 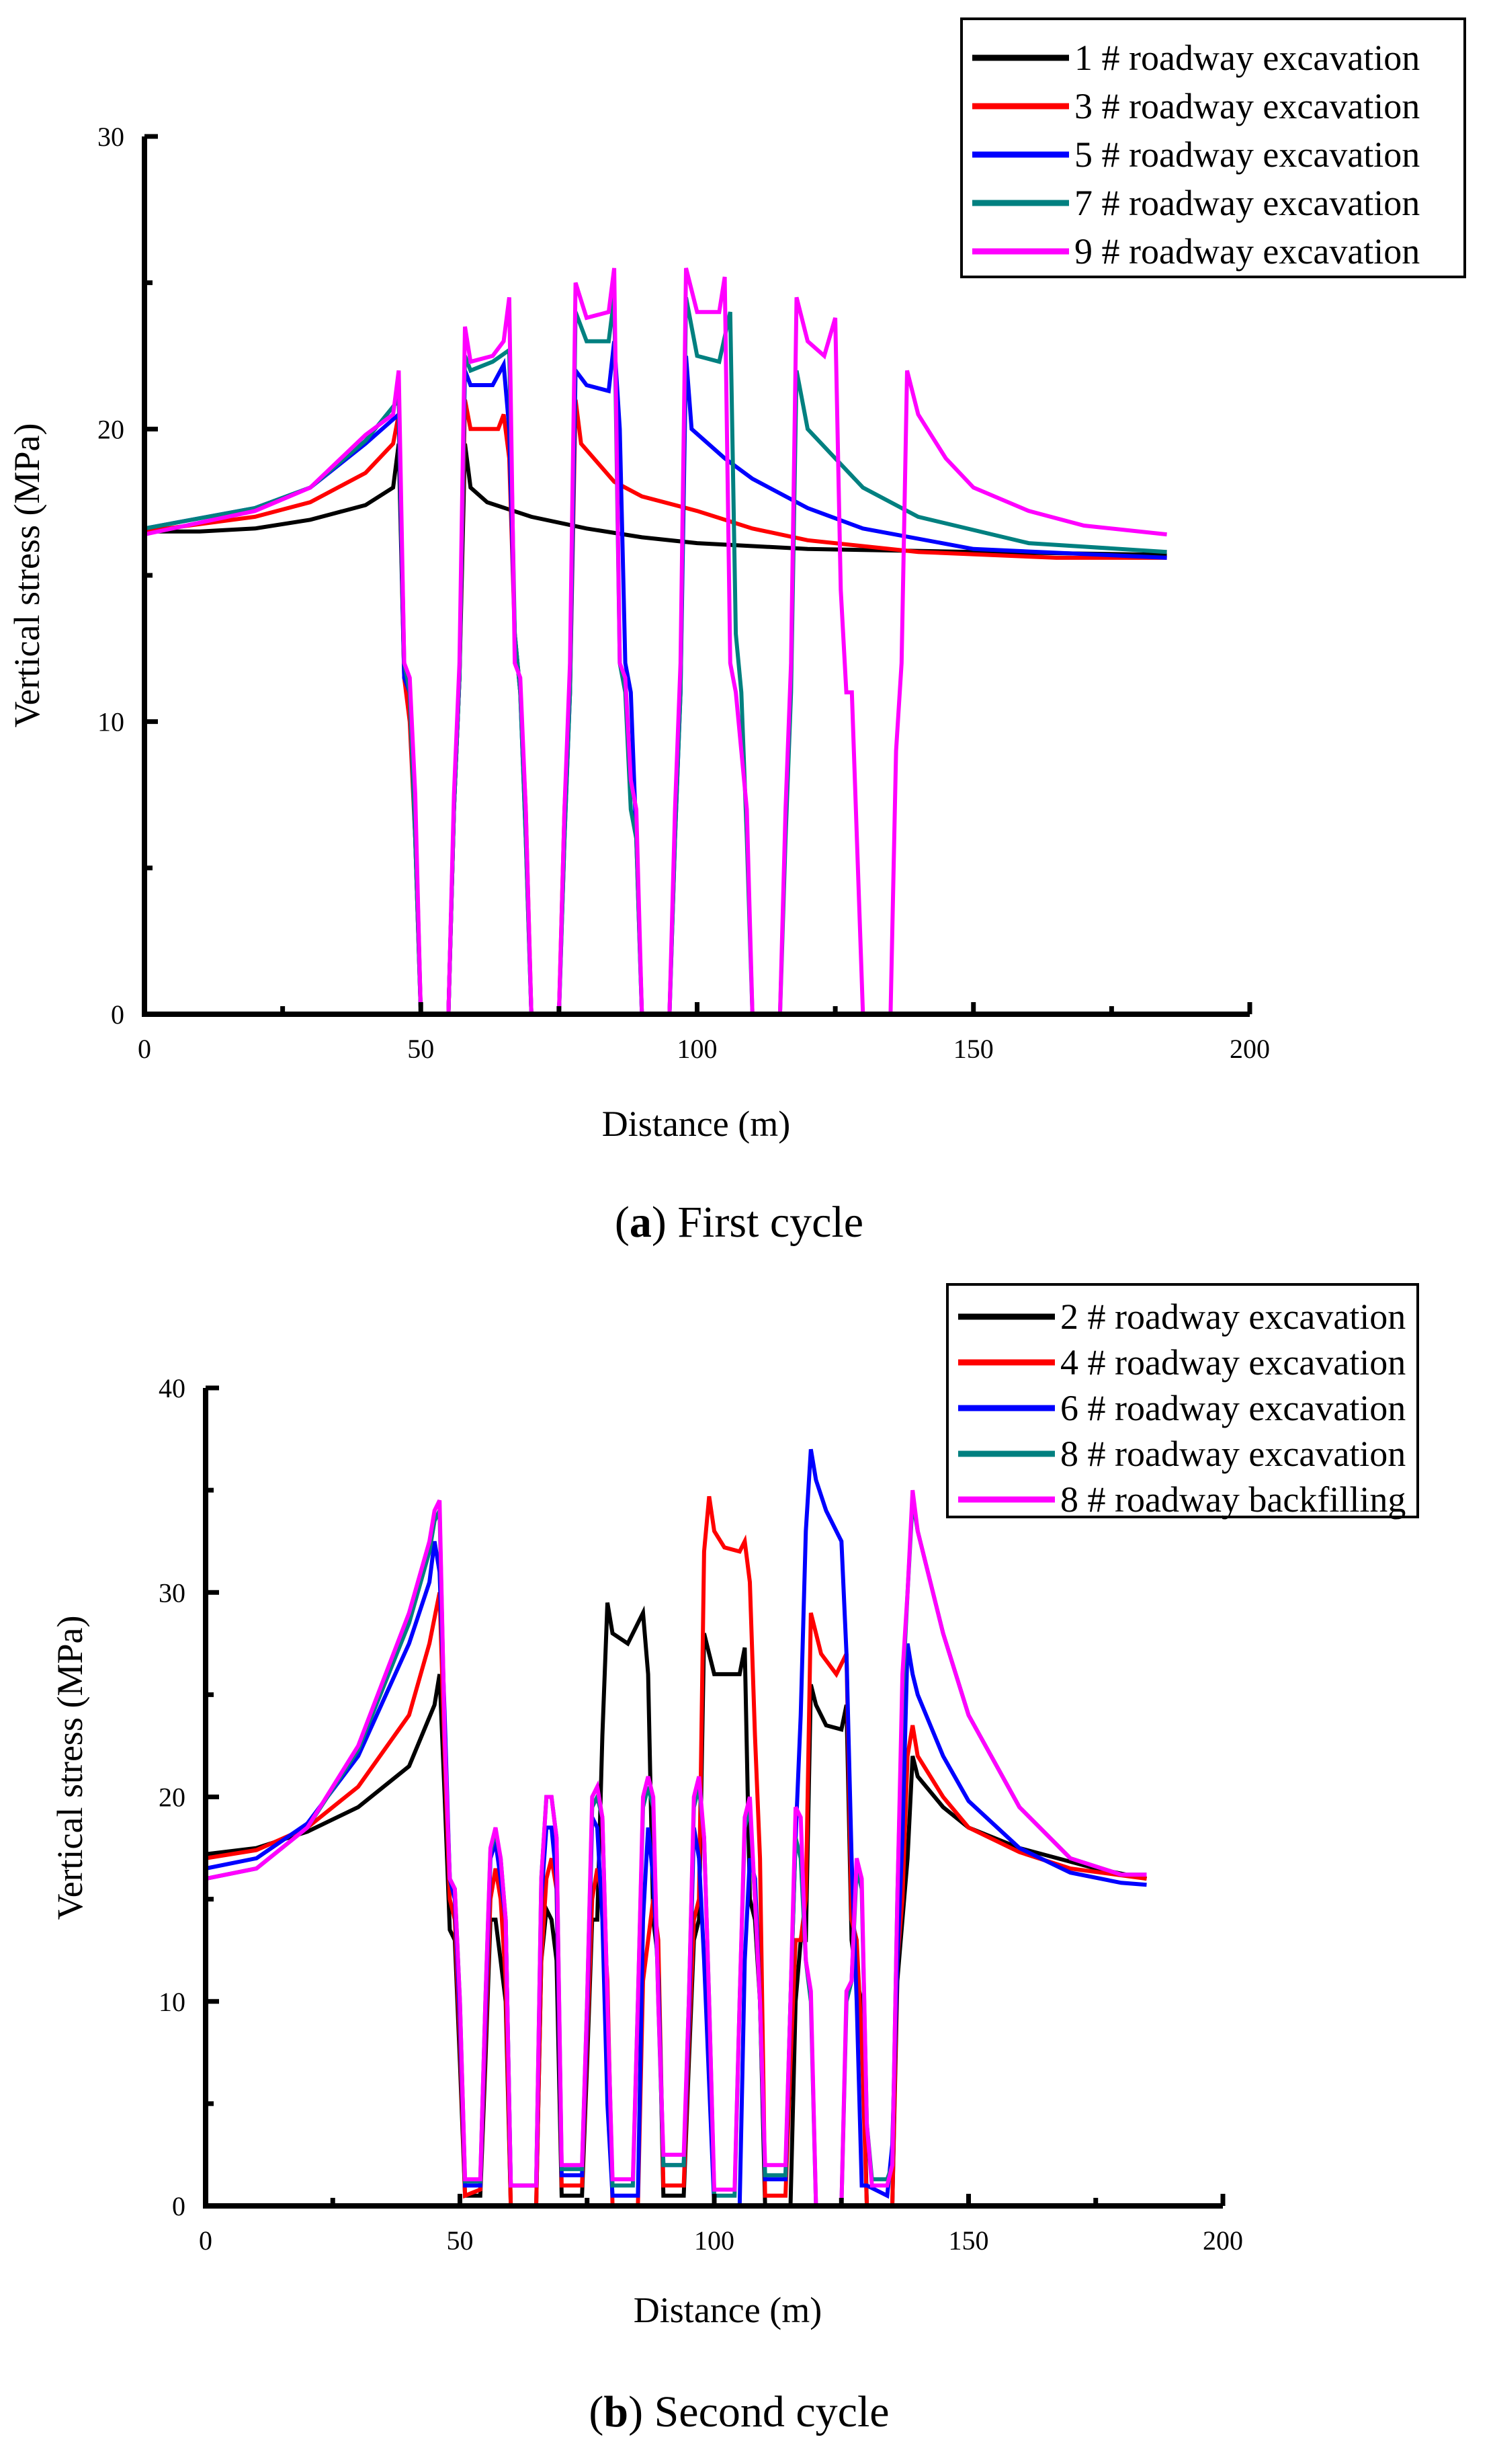 I want to click on y-tick-label: 40, so click(x=172, y=1388).